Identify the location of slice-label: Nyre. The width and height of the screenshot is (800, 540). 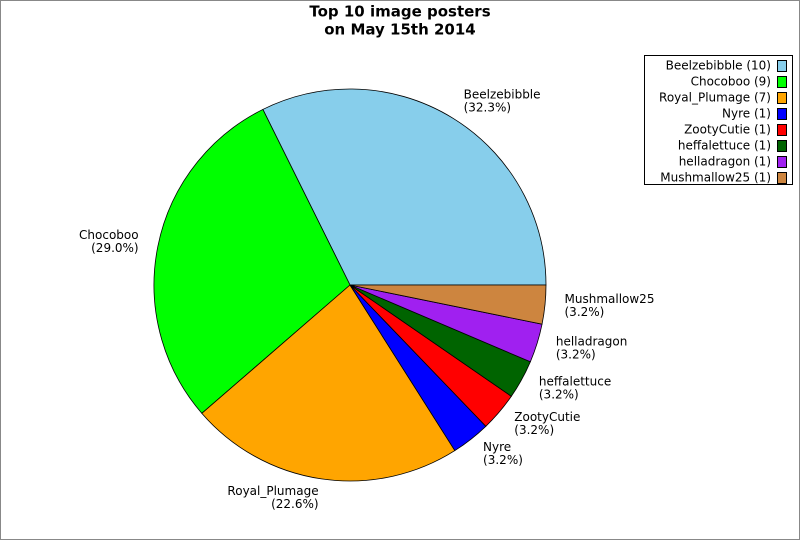
(497, 447).